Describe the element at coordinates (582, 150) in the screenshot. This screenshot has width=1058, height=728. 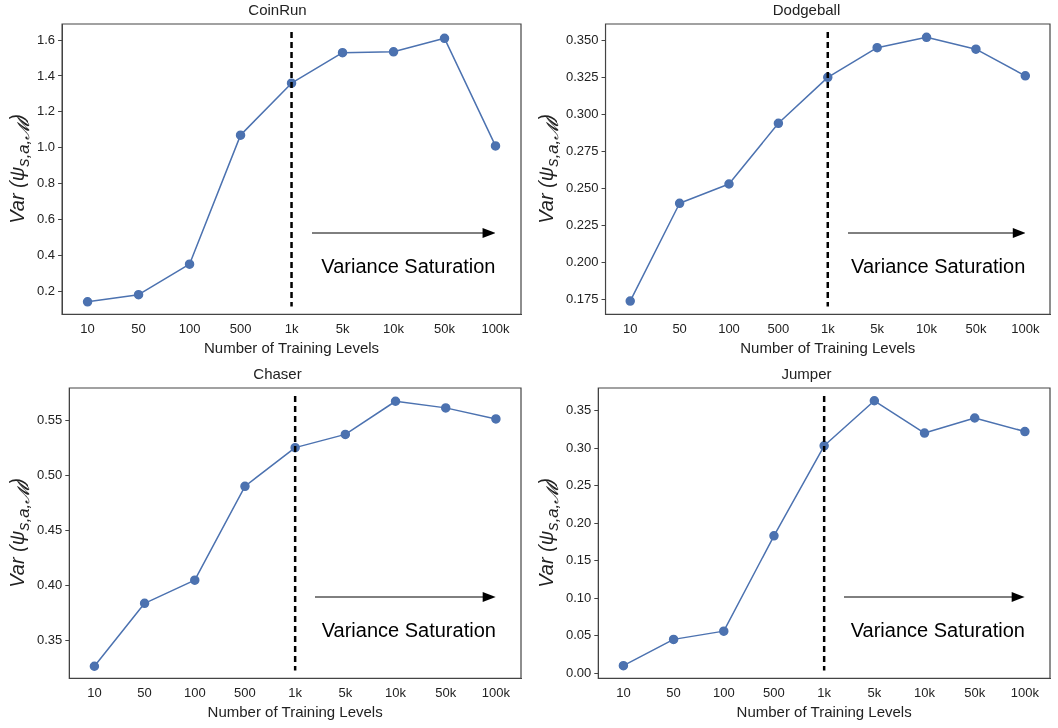
I see `y-tick-label: 0.275` at that location.